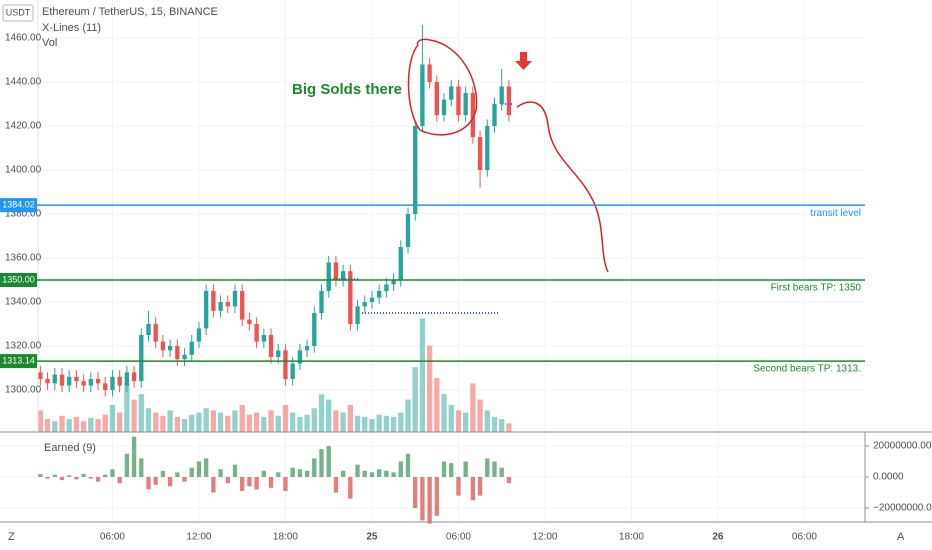 Image resolution: width=932 pixels, height=550 pixels. I want to click on level-text: First bears TP: 1350, so click(816, 288).